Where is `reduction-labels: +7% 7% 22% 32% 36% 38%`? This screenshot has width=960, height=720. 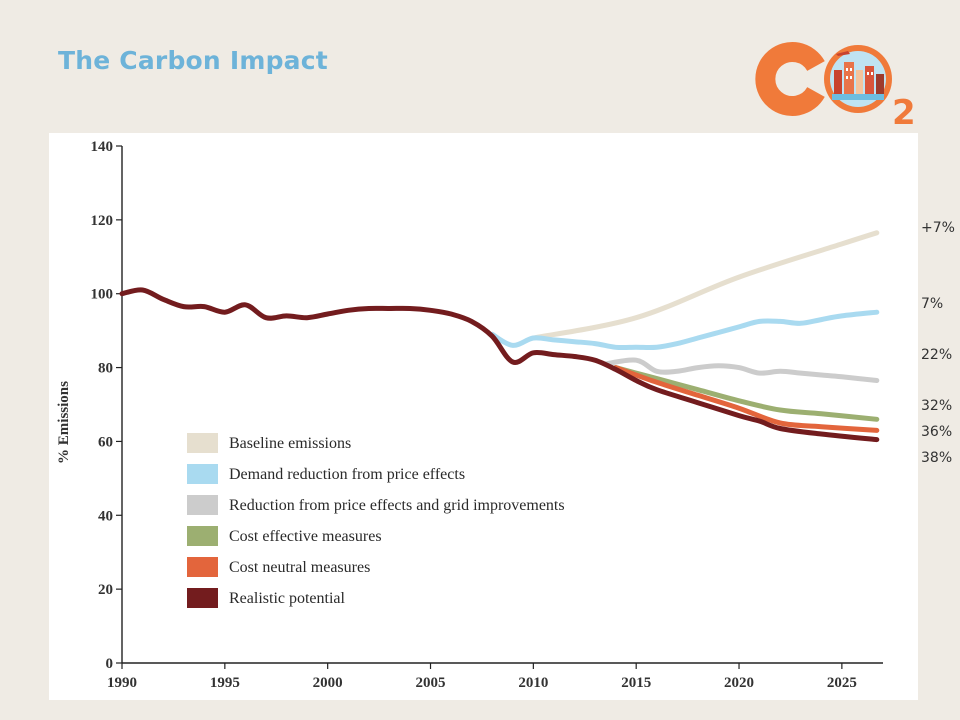
reduction-labels: +7% 7% 22% 32% 36% 38% is located at coordinates (940, 360).